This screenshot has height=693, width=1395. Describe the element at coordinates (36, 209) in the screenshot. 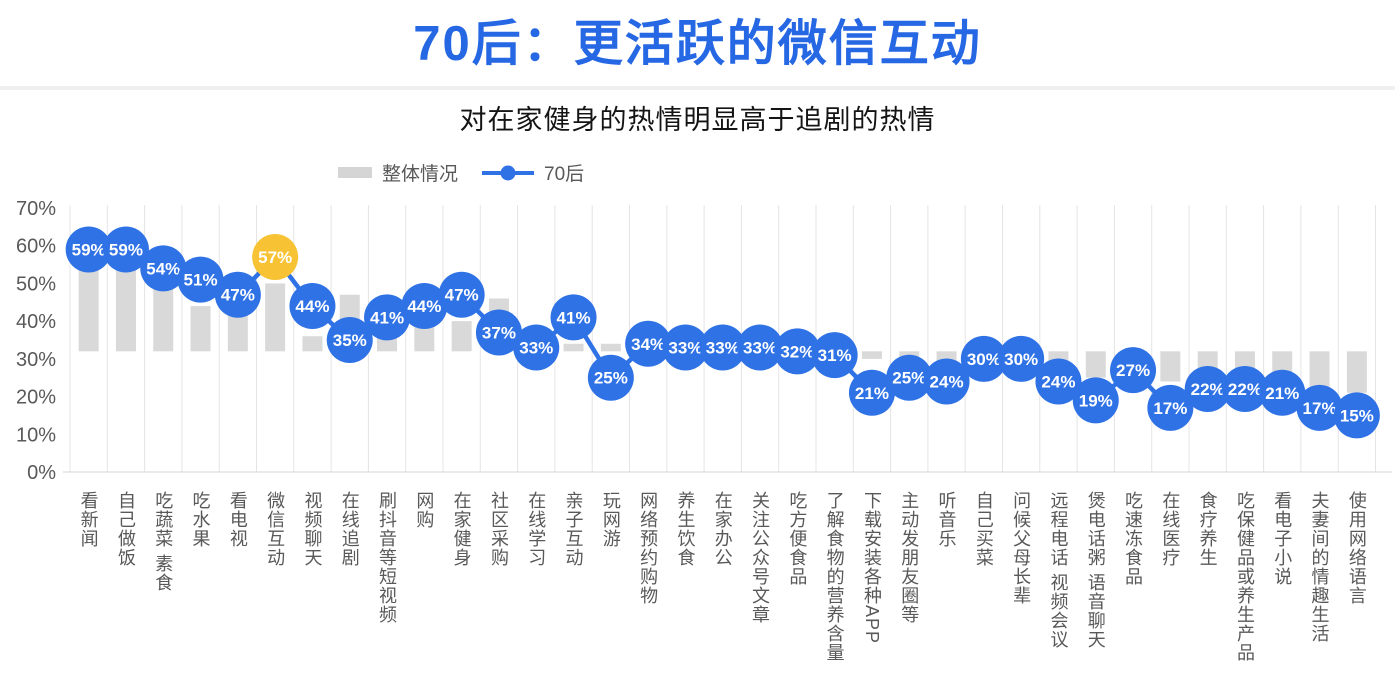

I see `y-axis-tick-label: 70%` at that location.